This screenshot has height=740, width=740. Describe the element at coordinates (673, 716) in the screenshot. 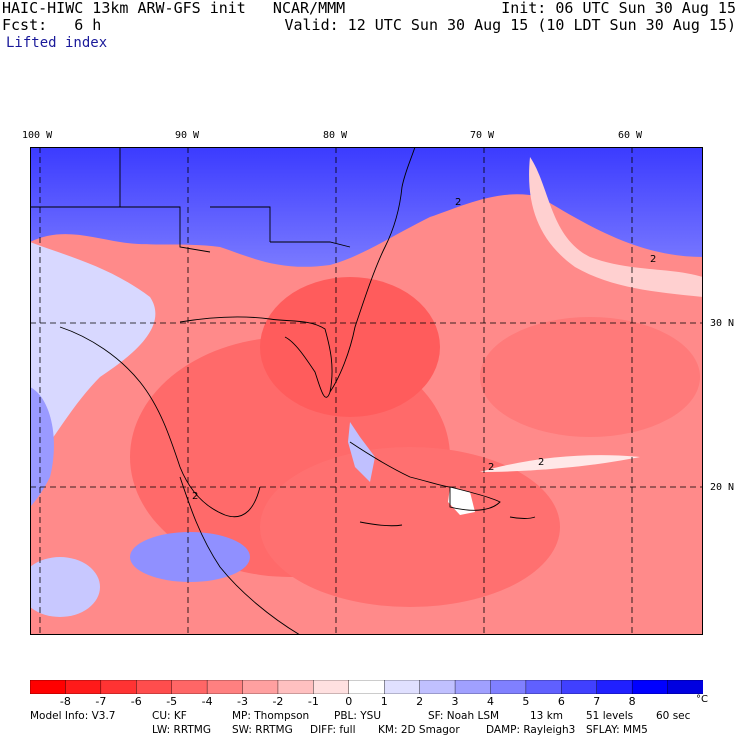

I see `time-step: 60 sec` at that location.